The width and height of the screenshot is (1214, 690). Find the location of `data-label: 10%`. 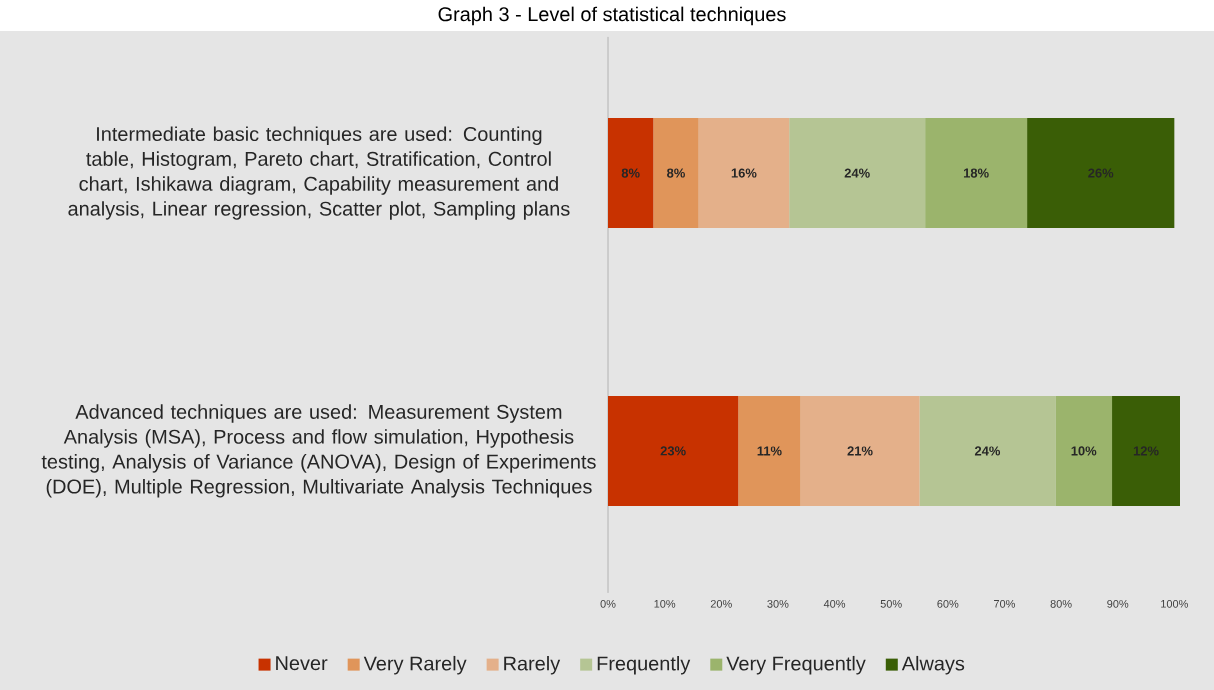

data-label: 10% is located at coordinates (1084, 451).